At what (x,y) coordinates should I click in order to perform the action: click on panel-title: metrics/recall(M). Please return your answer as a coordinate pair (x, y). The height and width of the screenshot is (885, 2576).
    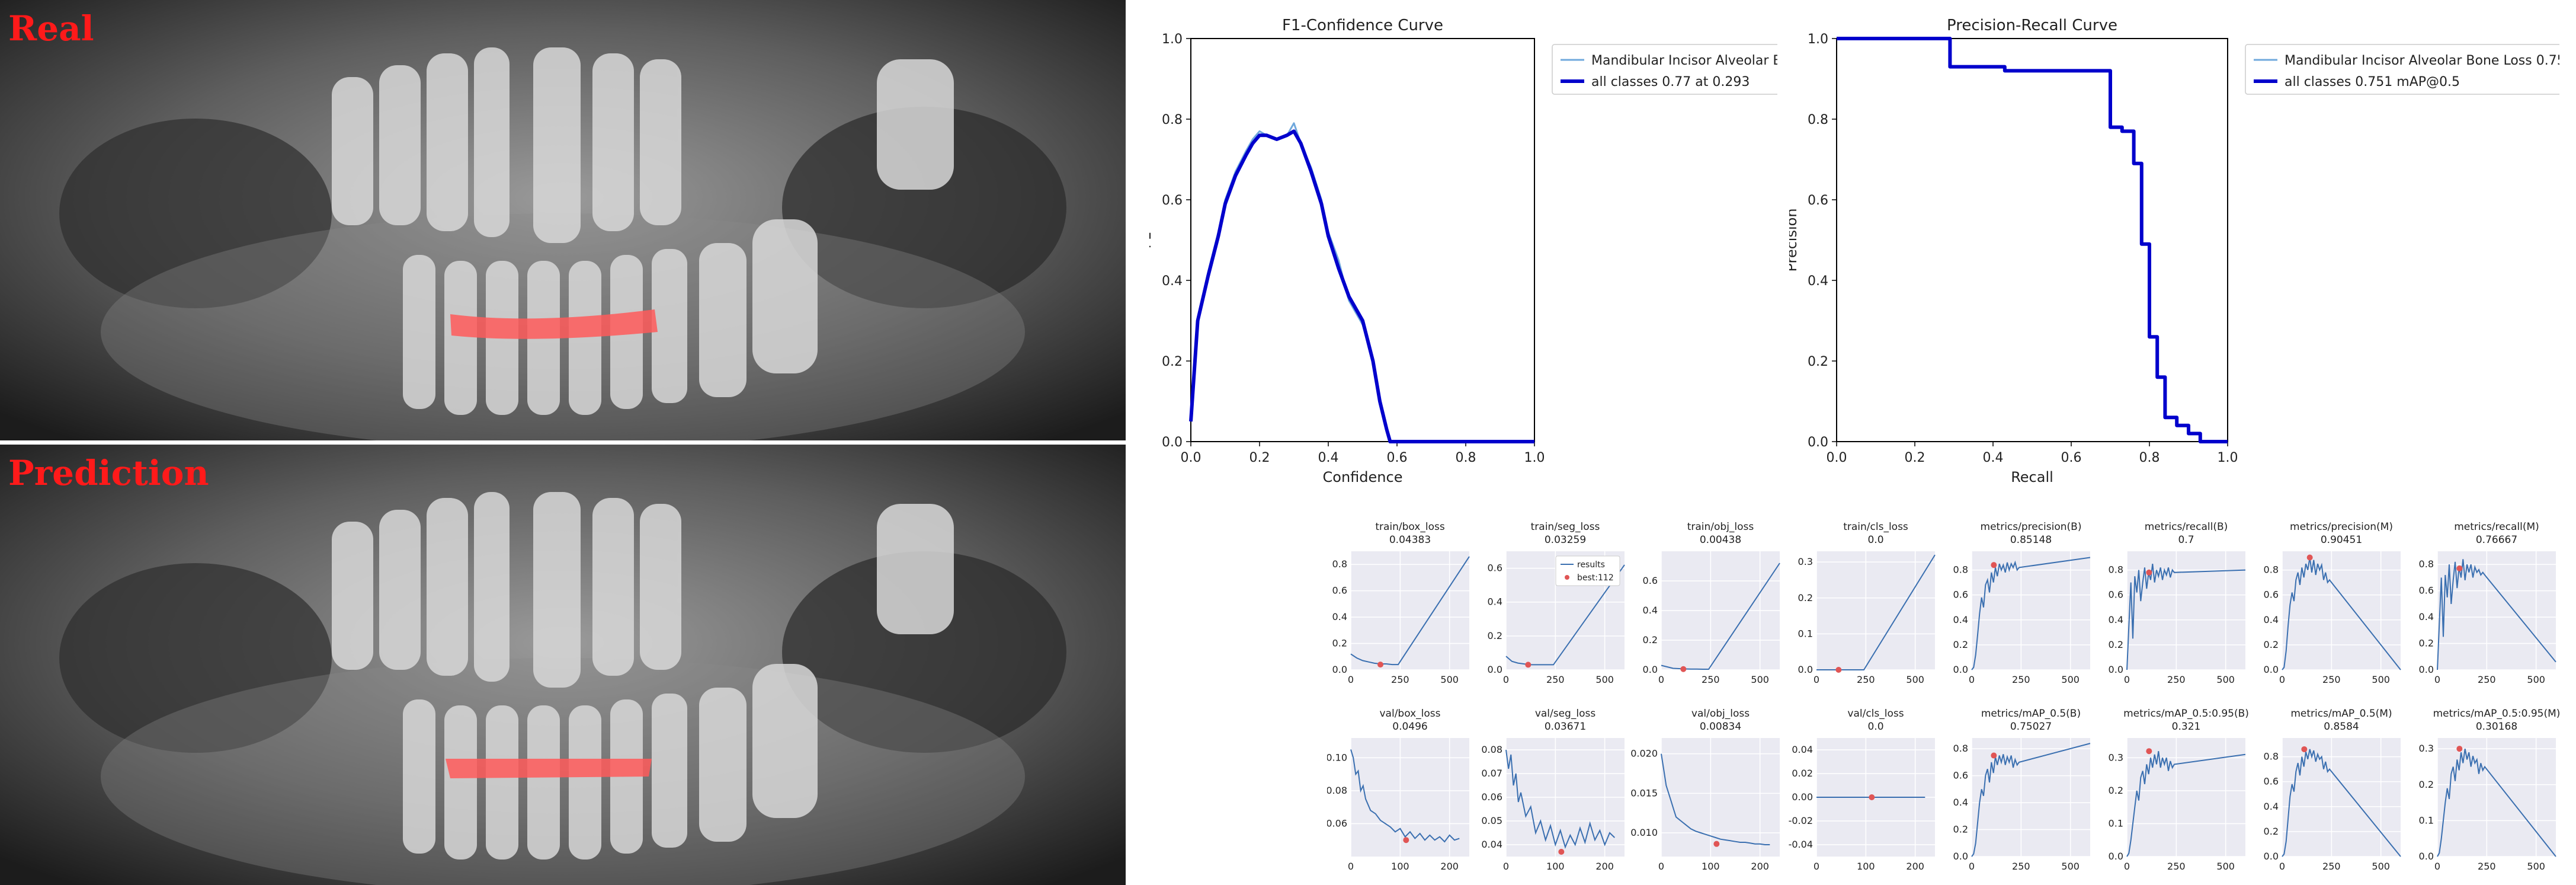
    Looking at the image, I should click on (2496, 527).